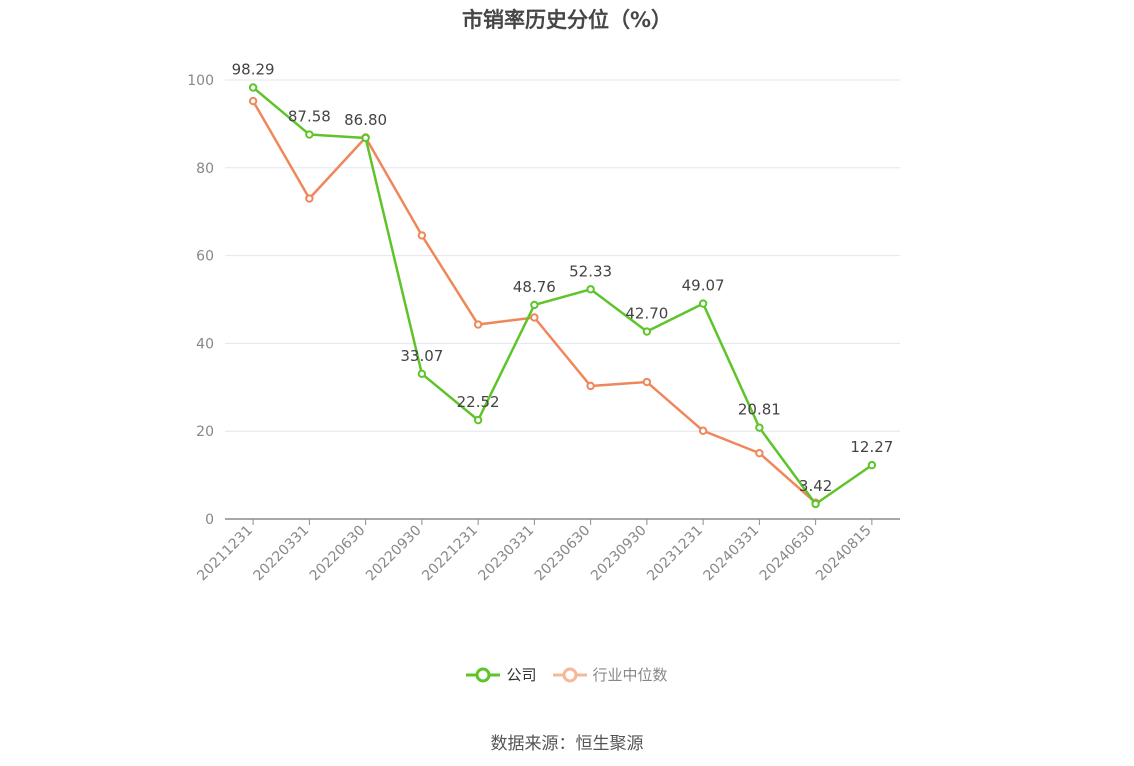  Describe the element at coordinates (619, 554) in the screenshot. I see `x-tick-label: 20230930` at that location.